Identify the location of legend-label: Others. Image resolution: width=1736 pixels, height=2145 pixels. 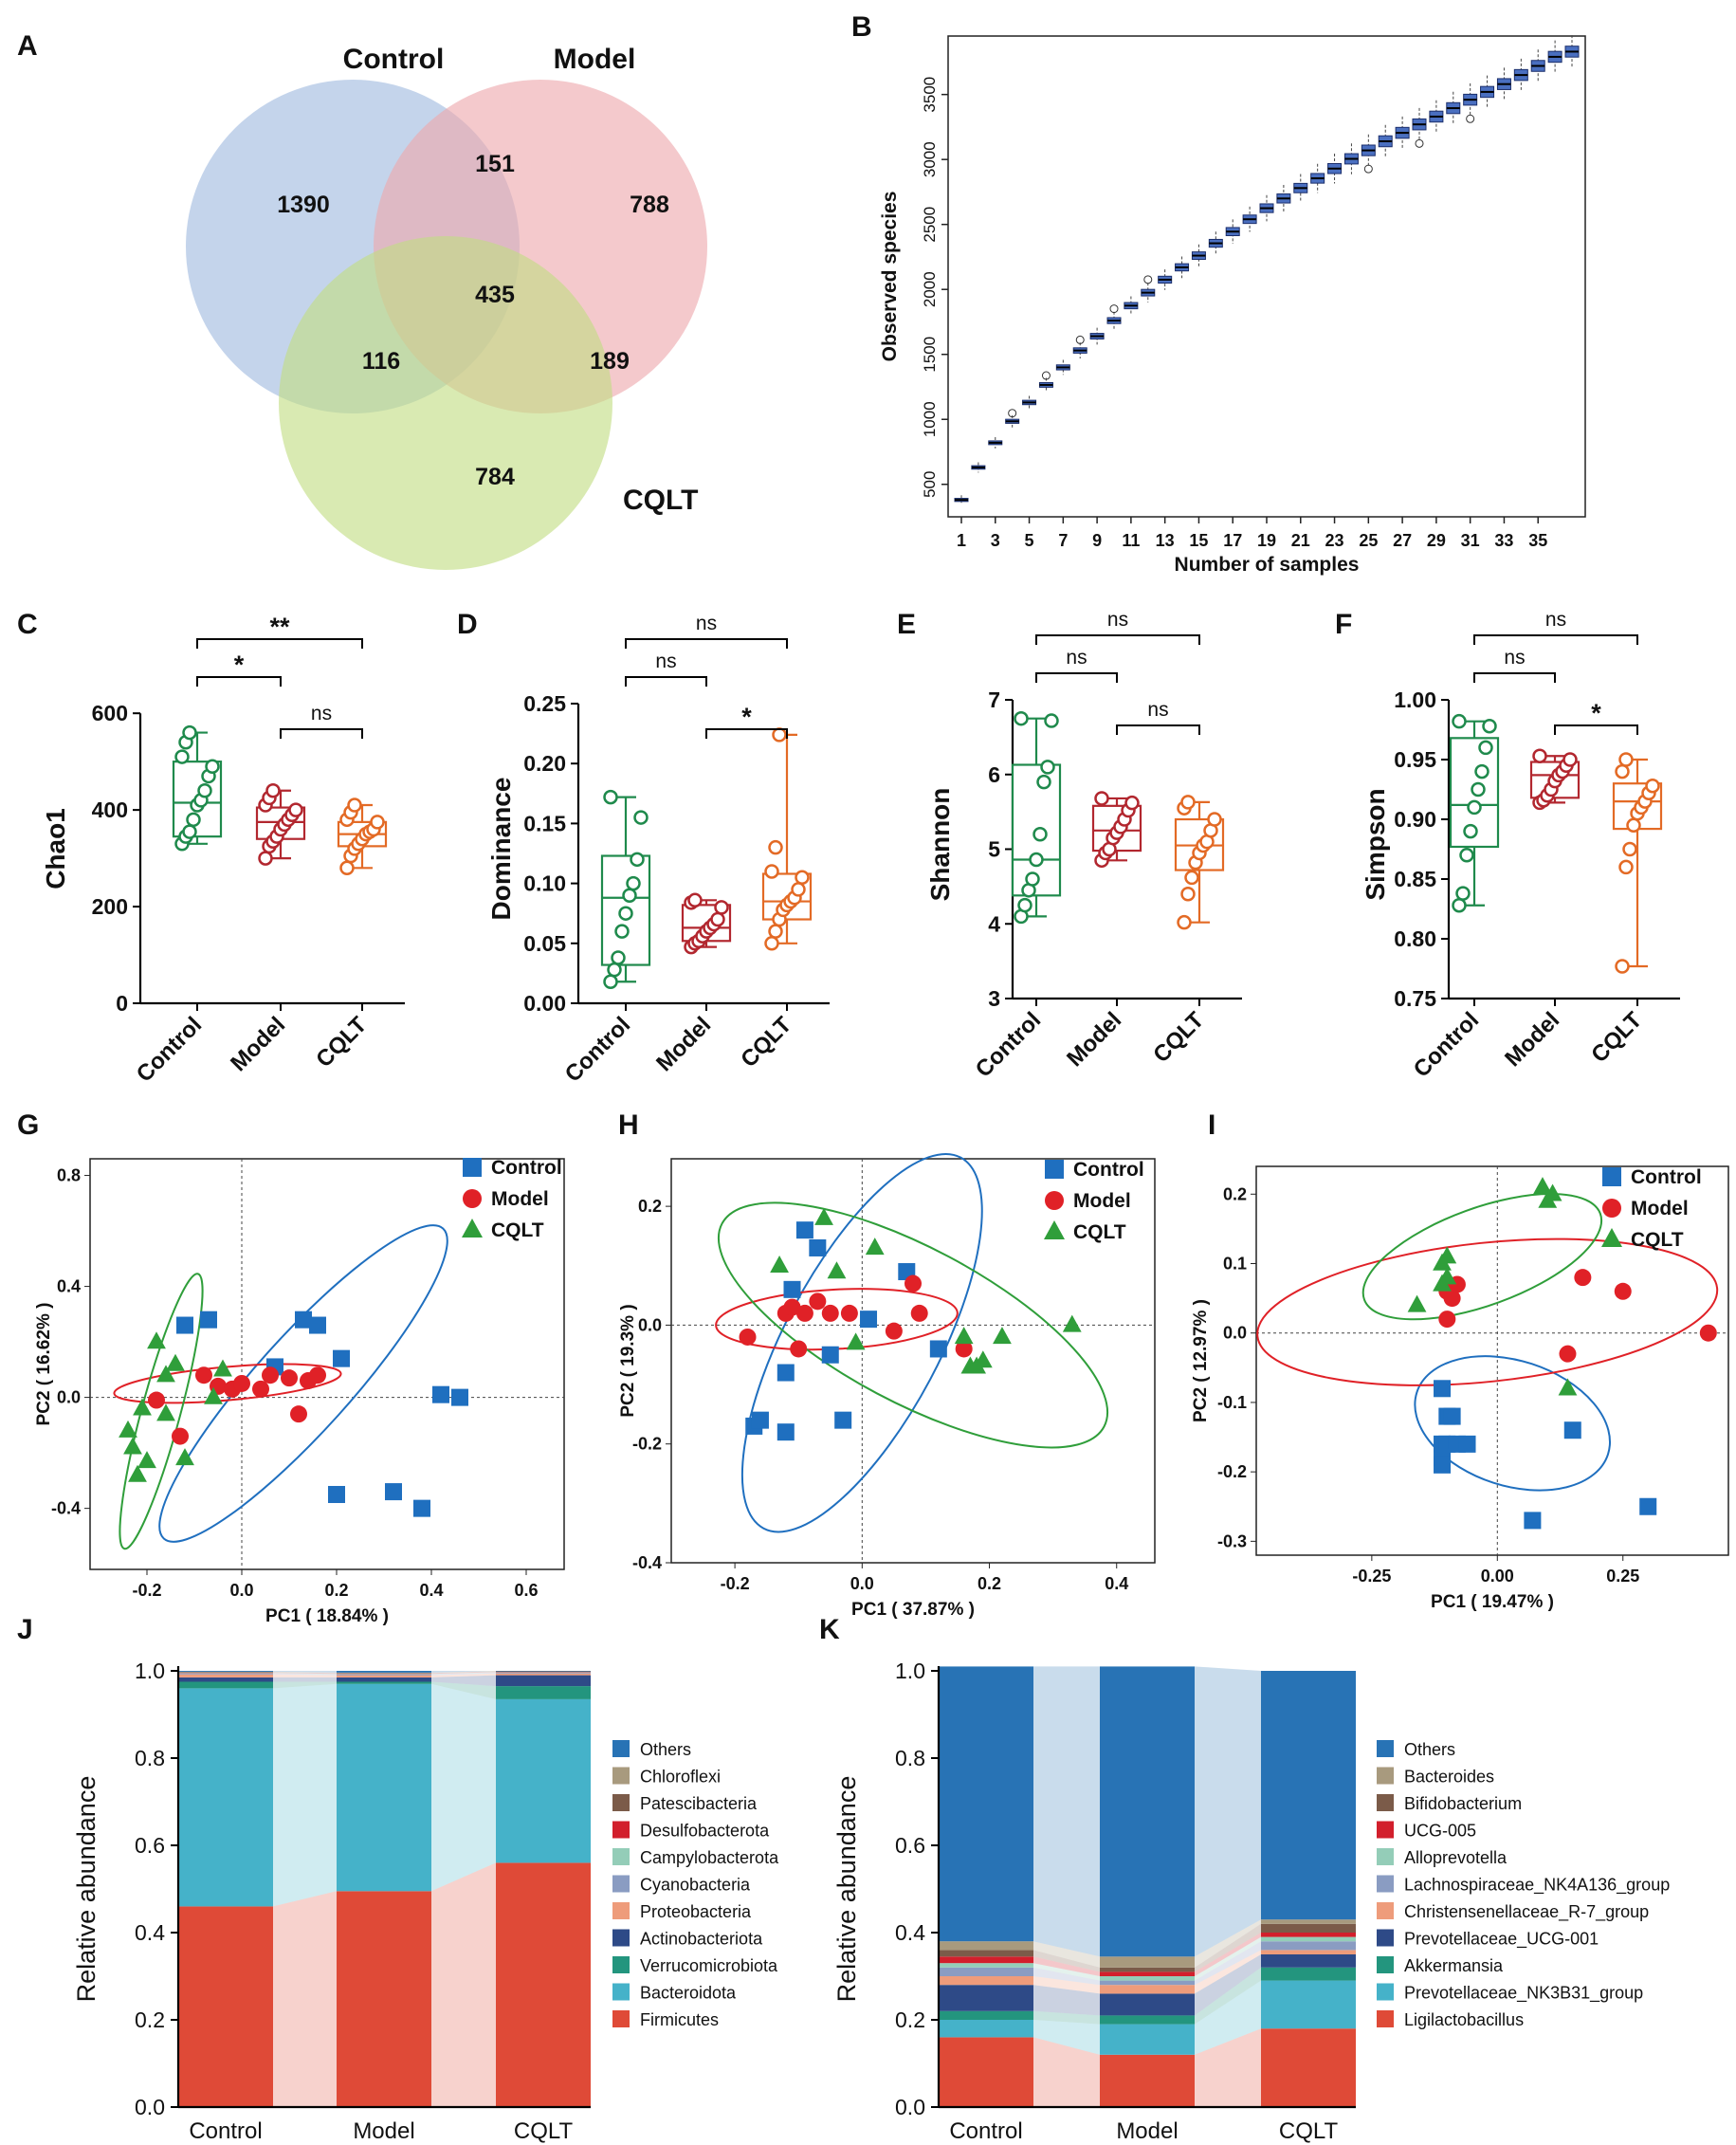
(665, 1749).